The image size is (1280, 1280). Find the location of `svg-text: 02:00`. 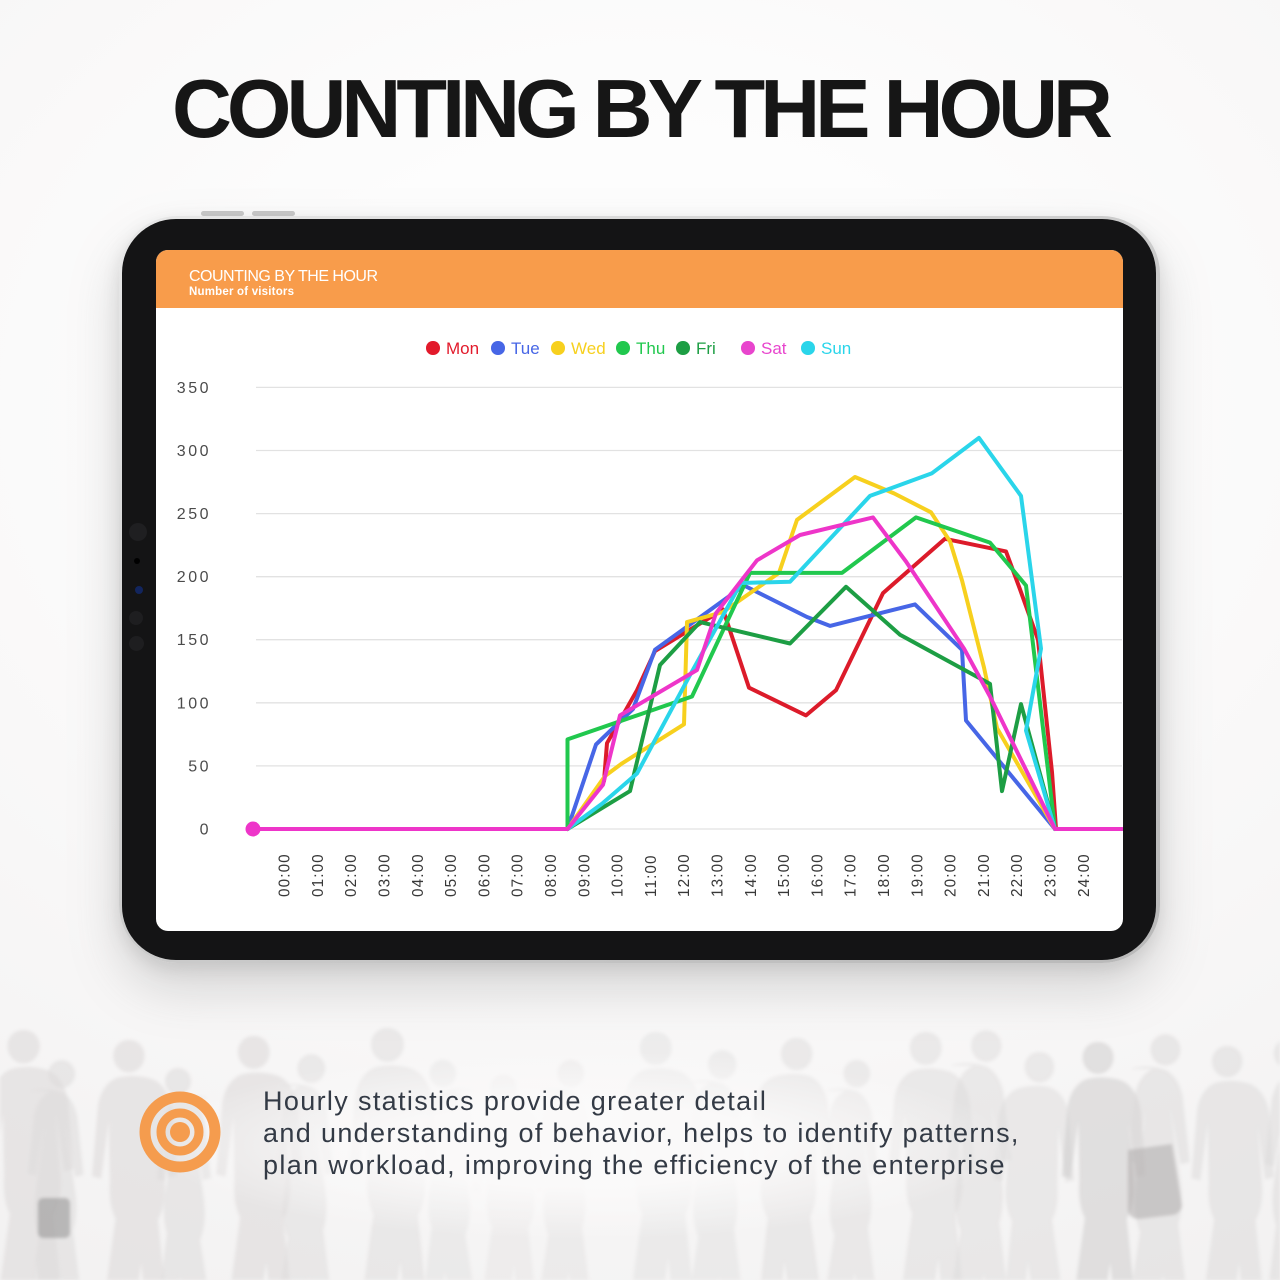

svg-text: 02:00 is located at coordinates (351, 875).